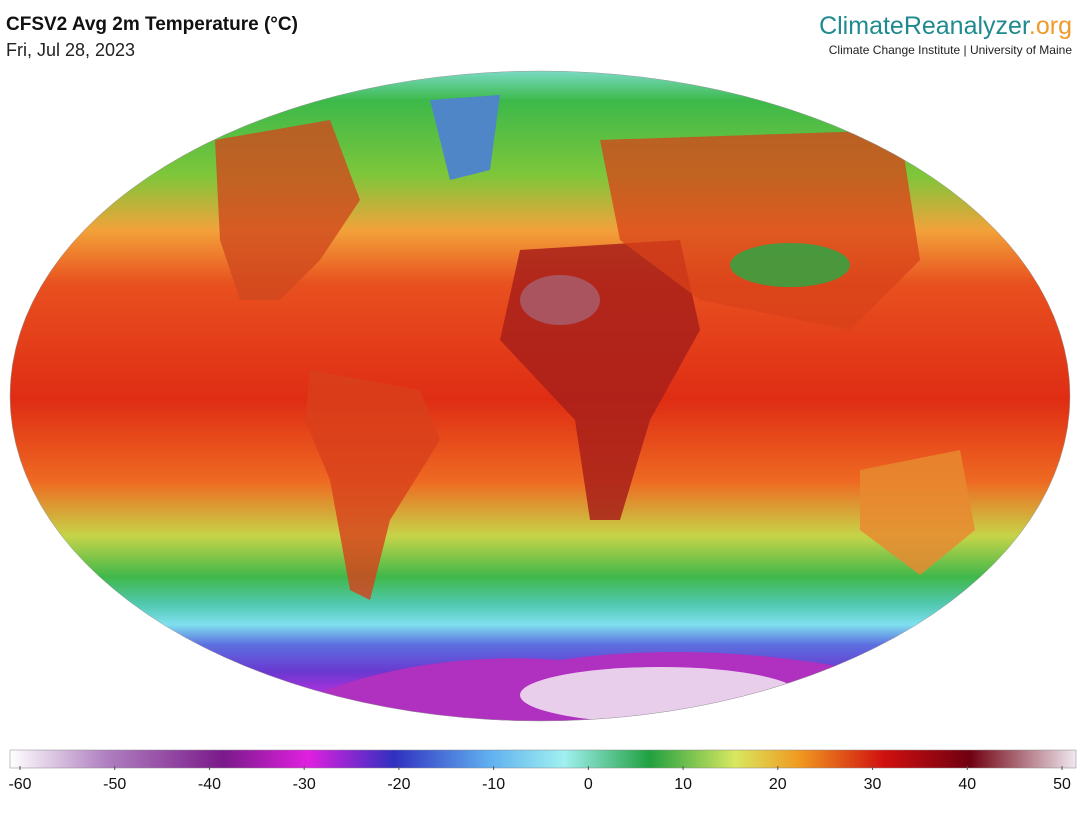 This screenshot has height=819, width=1080. Describe the element at coordinates (493, 784) in the screenshot. I see `colorbar-tick-label: -10` at that location.